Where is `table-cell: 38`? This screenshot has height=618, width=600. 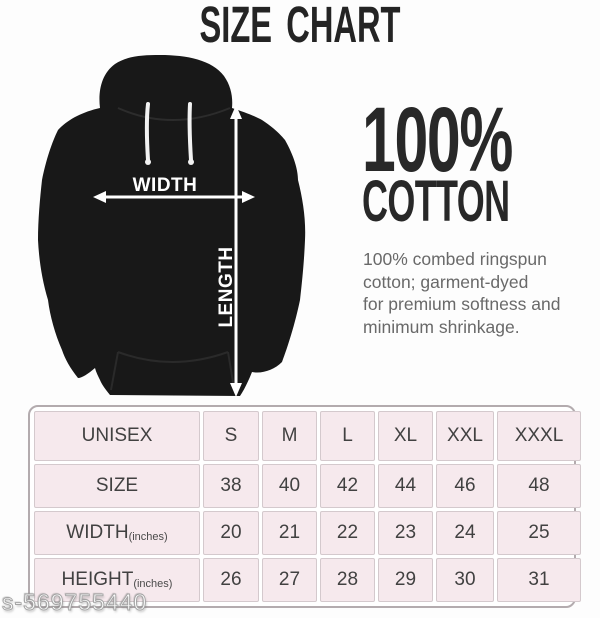
table-cell: 38 is located at coordinates (231, 486).